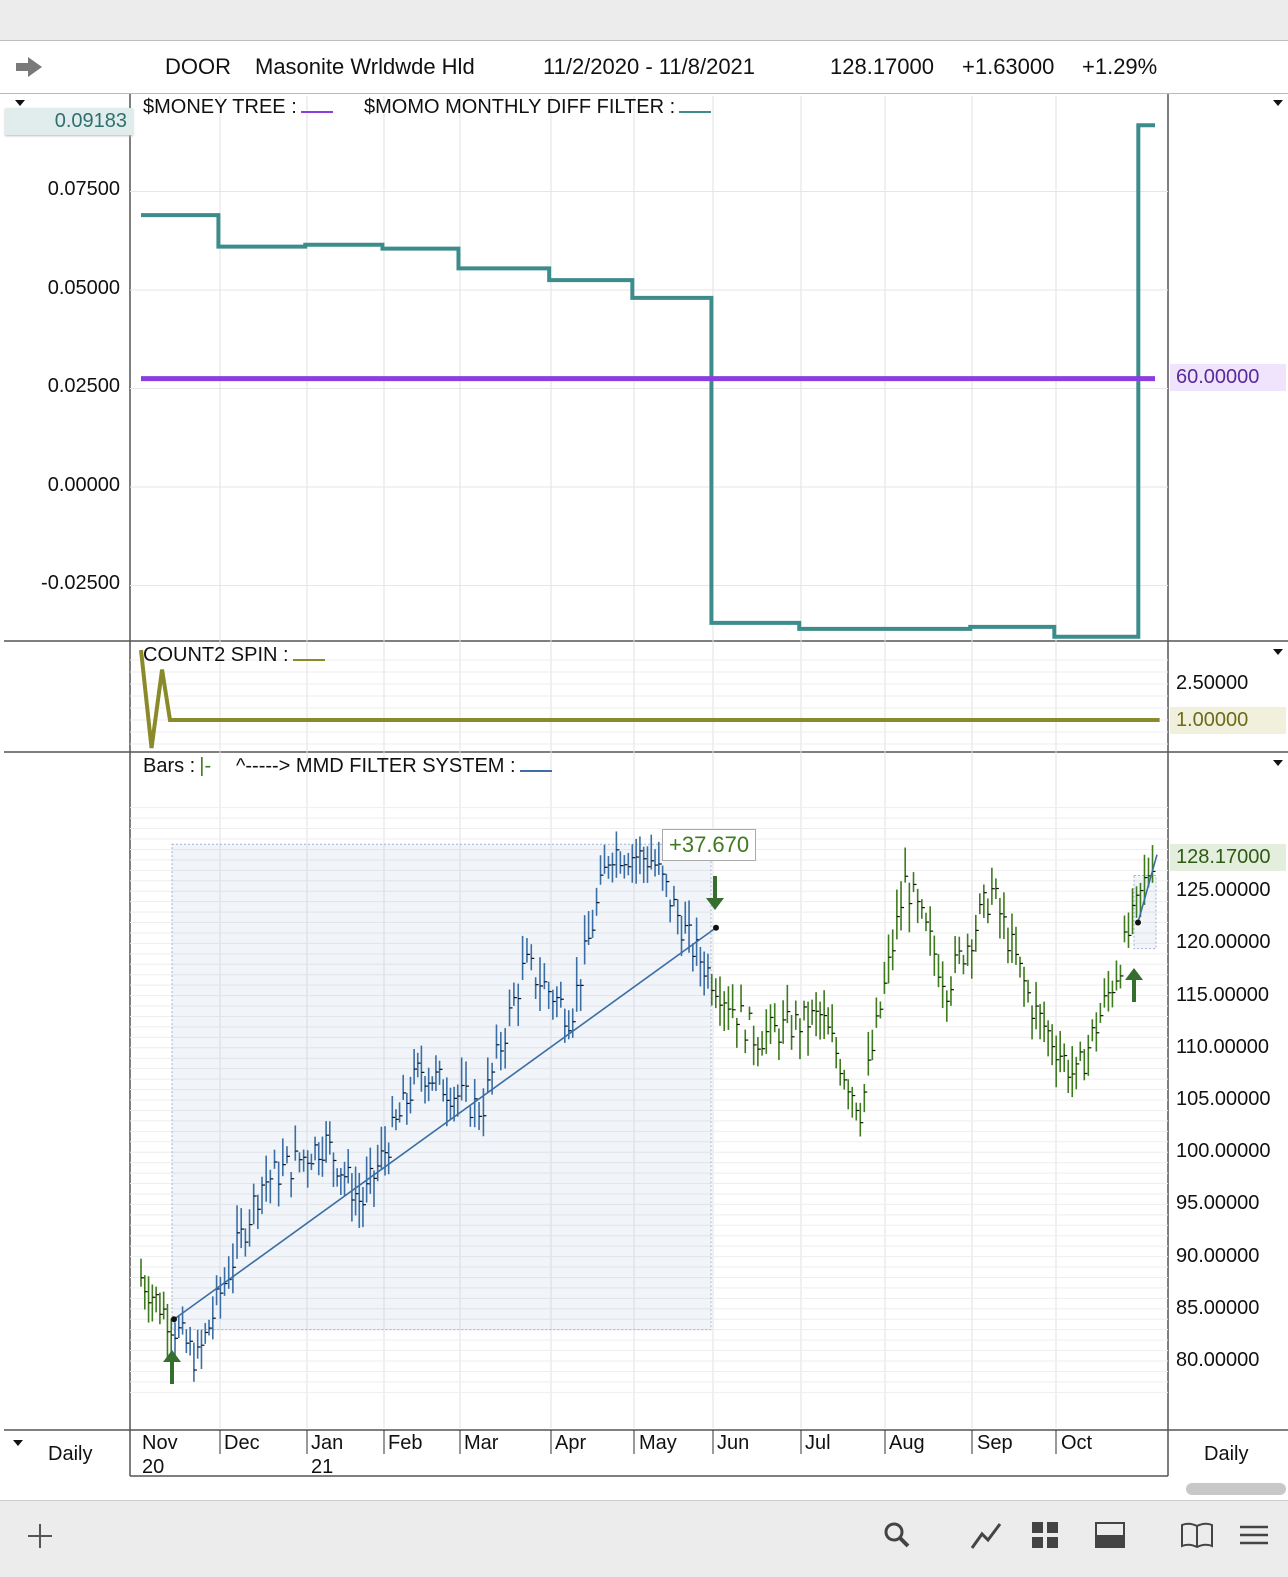 This screenshot has height=1577, width=1288. What do you see at coordinates (571, 1443) in the screenshot?
I see `month-apr: Apr` at bounding box center [571, 1443].